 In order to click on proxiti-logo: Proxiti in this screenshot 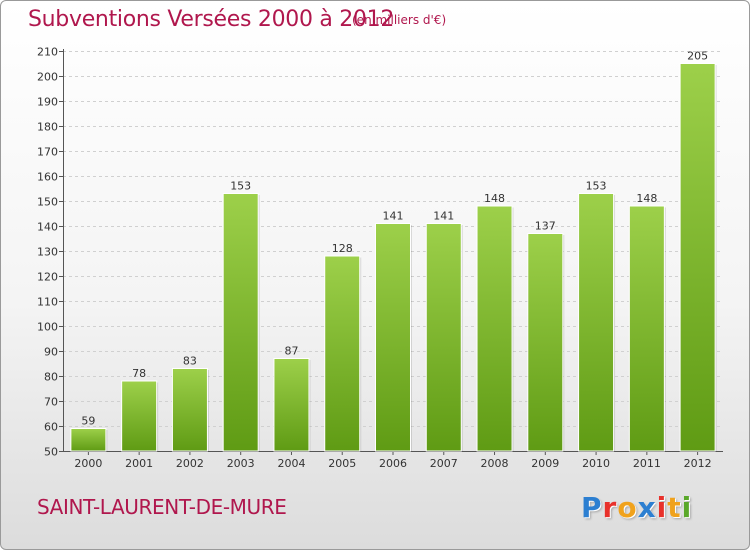, I will do `click(636, 507)`.